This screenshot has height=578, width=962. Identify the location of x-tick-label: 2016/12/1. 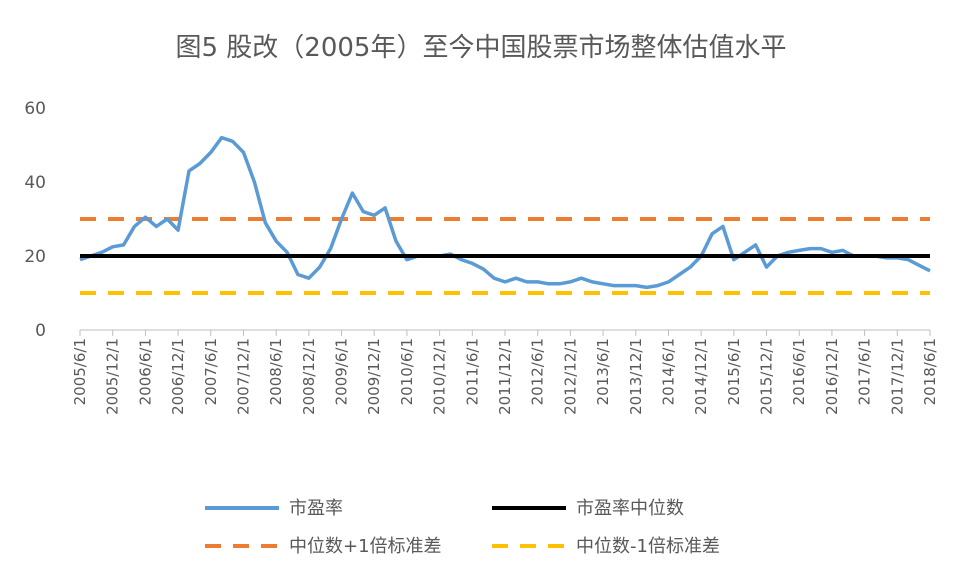
(832, 376).